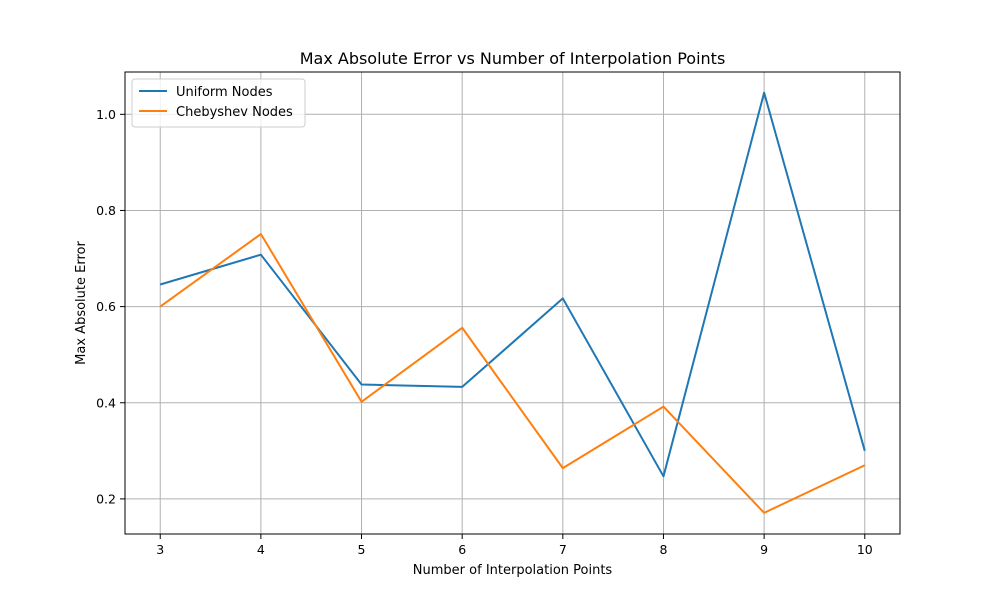 The height and width of the screenshot is (600, 1000). I want to click on x-tick-label: 5, so click(362, 549).